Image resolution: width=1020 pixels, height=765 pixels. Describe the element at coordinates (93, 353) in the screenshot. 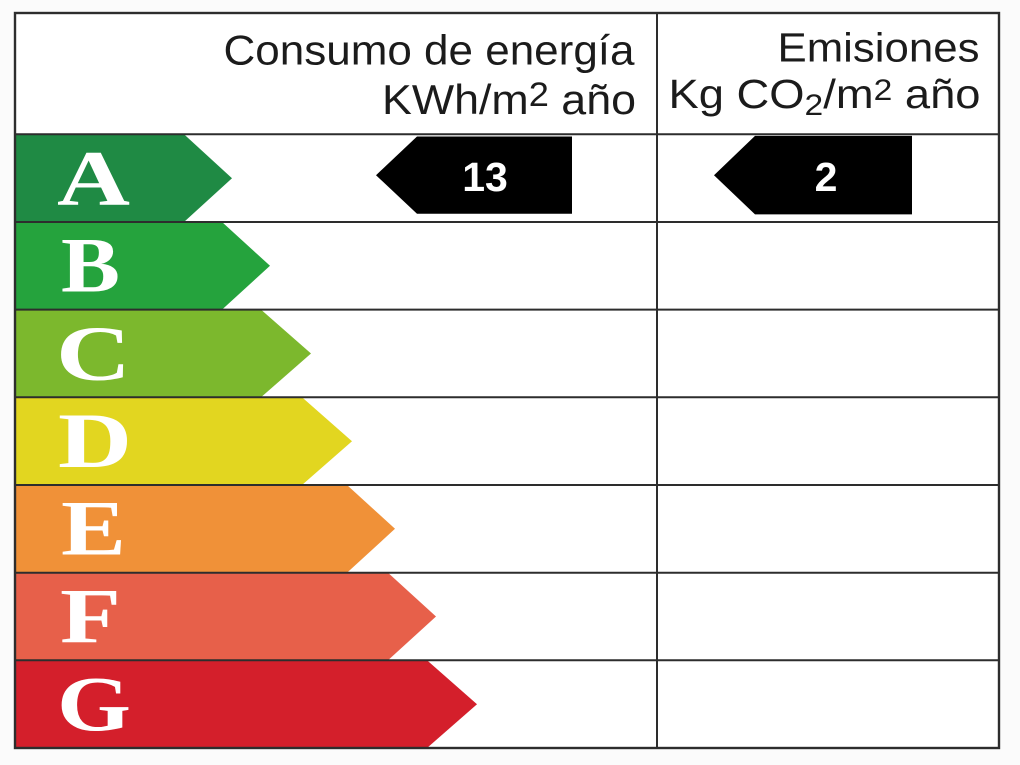

I see `svg-text: C` at that location.